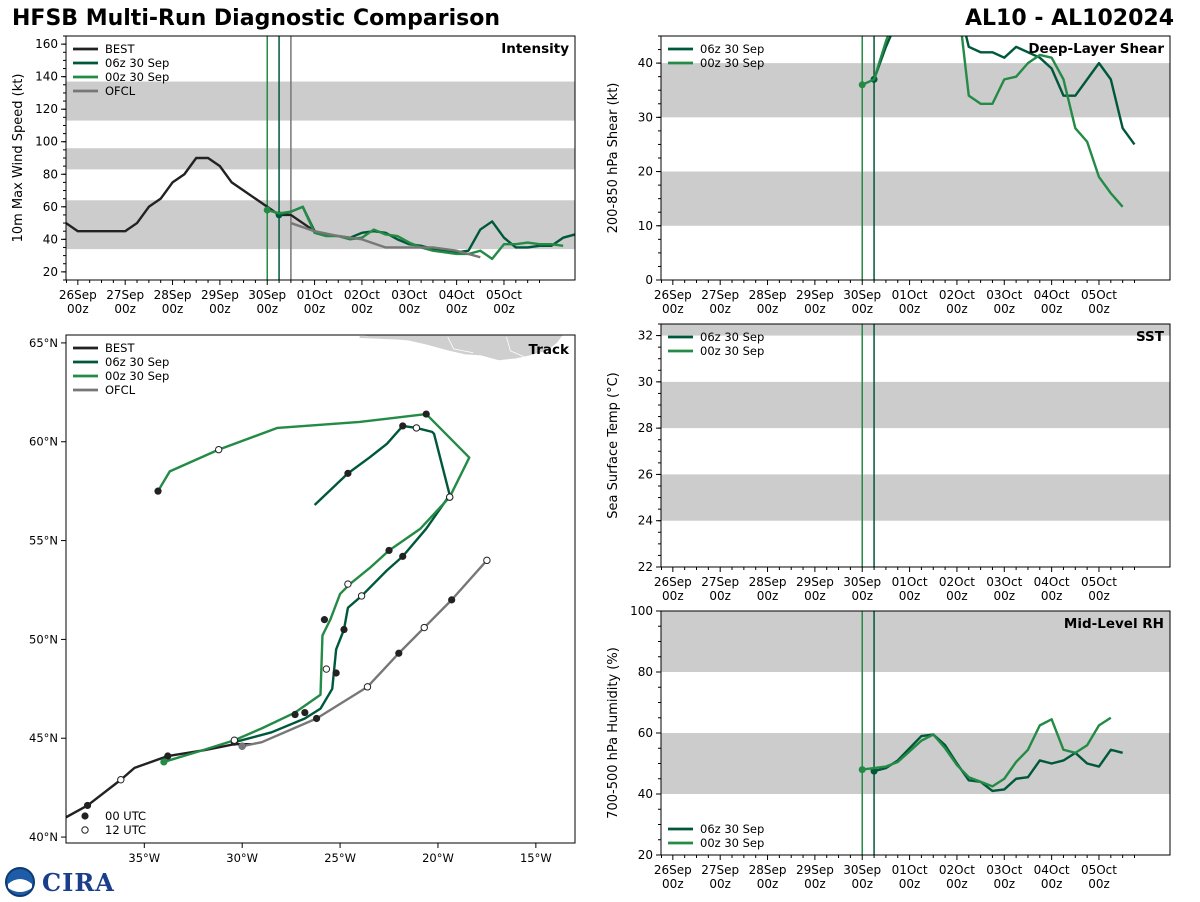  I want to click on shear-xtick-label: 01Oct, so click(910, 295).